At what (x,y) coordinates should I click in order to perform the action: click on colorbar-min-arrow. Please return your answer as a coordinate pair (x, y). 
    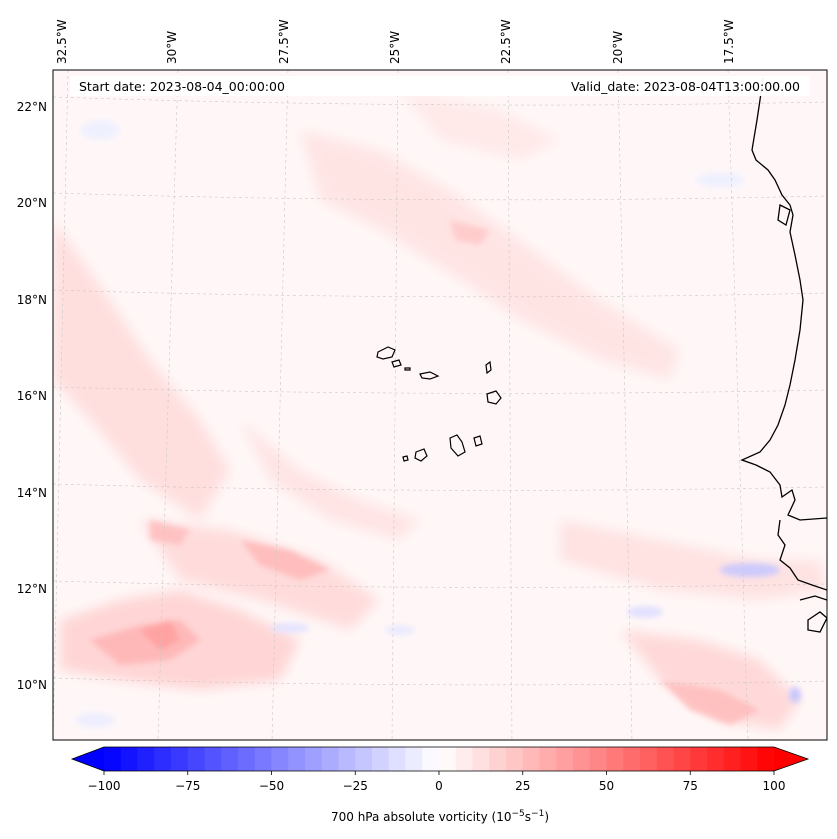
    Looking at the image, I should click on (88, 759).